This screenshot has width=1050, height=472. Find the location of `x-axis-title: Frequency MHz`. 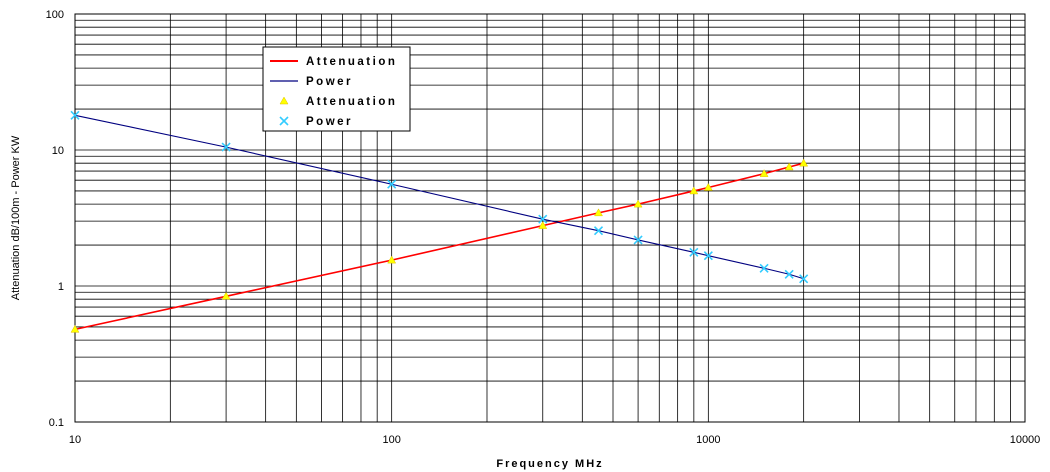

x-axis-title: Frequency MHz is located at coordinates (549, 464).